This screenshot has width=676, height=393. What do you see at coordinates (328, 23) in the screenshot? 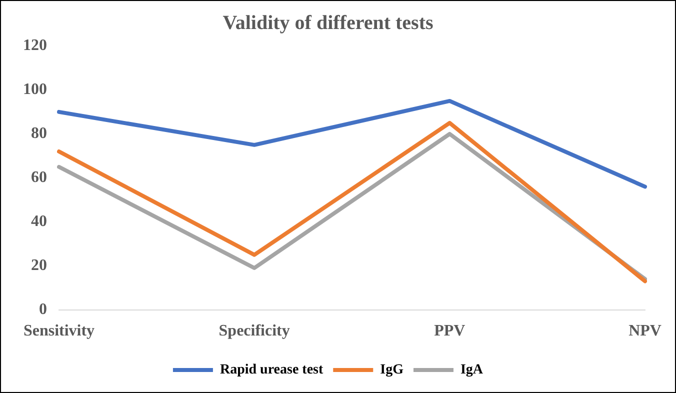
I see `chart-title: Validity of different tests` at bounding box center [328, 23].